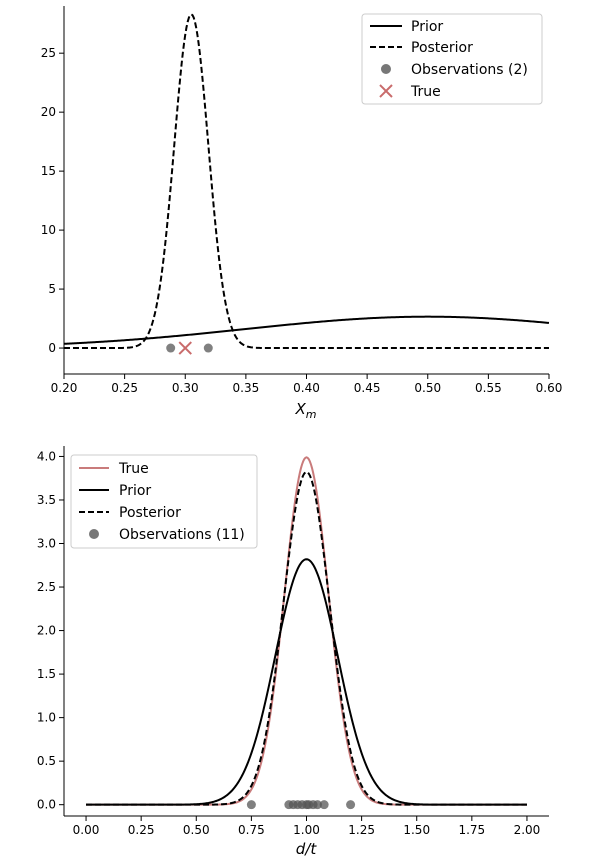 This screenshot has width=598, height=863. I want to click on prior-curve, so click(306, 330).